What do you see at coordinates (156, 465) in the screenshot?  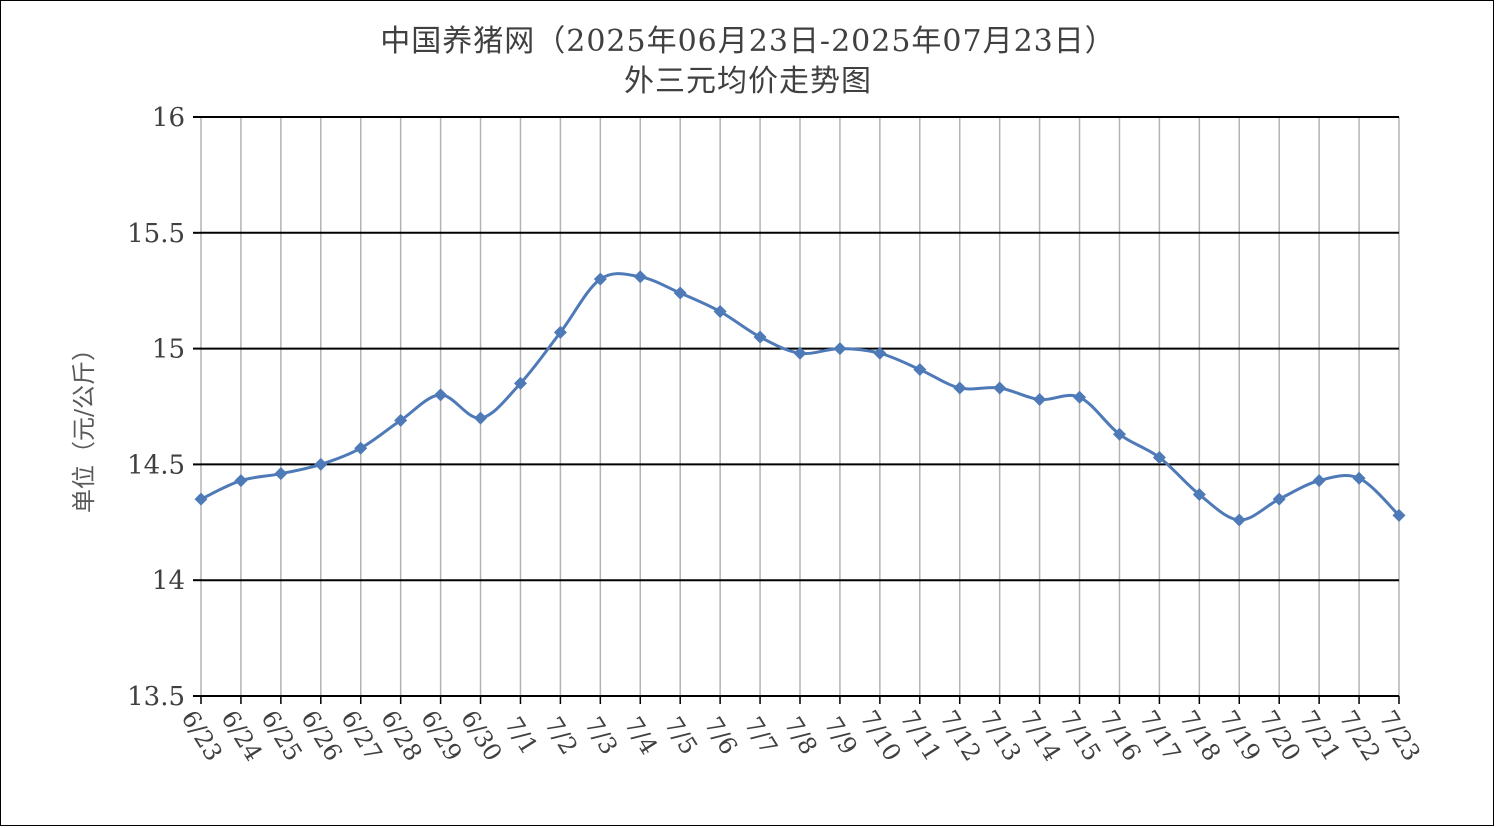 I see `y-tick-label: 14.5` at bounding box center [156, 465].